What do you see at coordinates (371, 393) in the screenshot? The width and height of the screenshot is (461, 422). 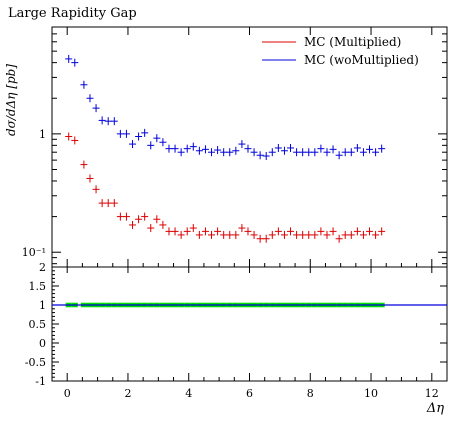 I see `x-tick-label: 10` at bounding box center [371, 393].